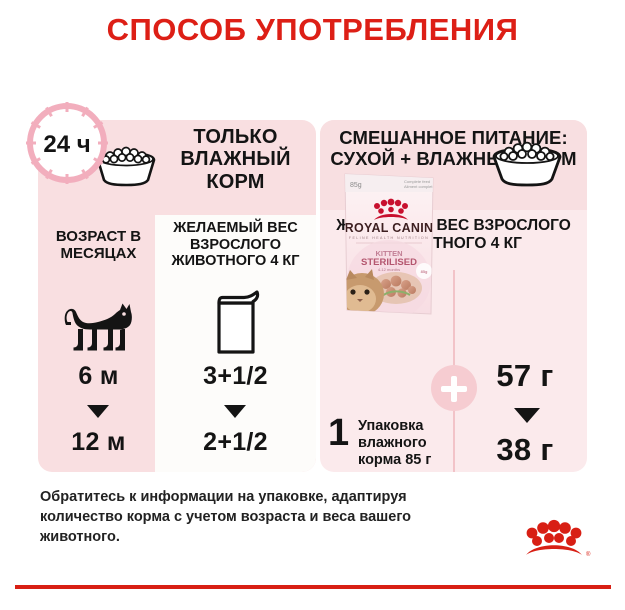  I want to click on arrow-down-icon-age, so click(98, 411).